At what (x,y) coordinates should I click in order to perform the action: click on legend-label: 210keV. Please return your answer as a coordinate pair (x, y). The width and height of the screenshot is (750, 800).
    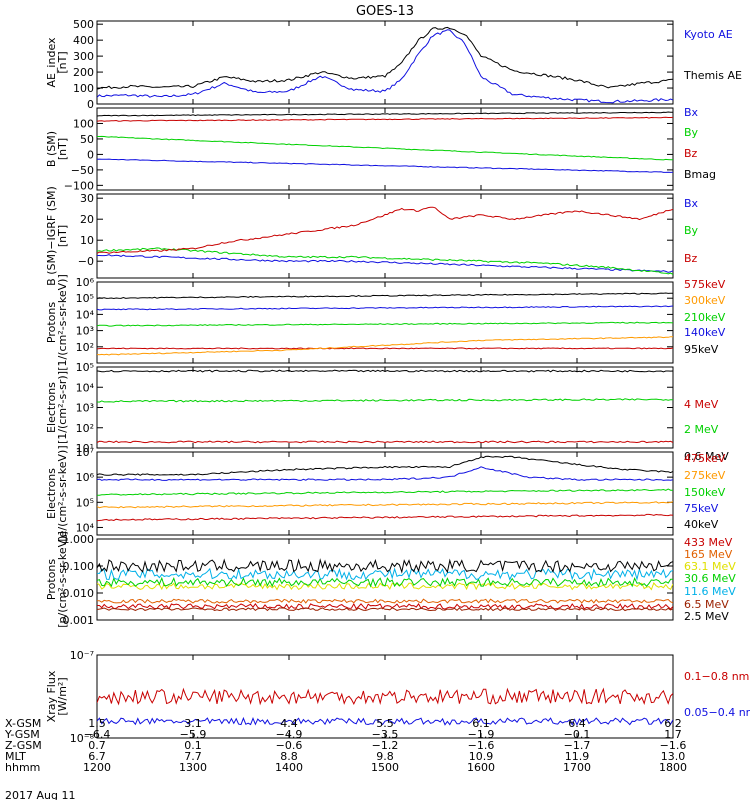
    Looking at the image, I should click on (705, 317).